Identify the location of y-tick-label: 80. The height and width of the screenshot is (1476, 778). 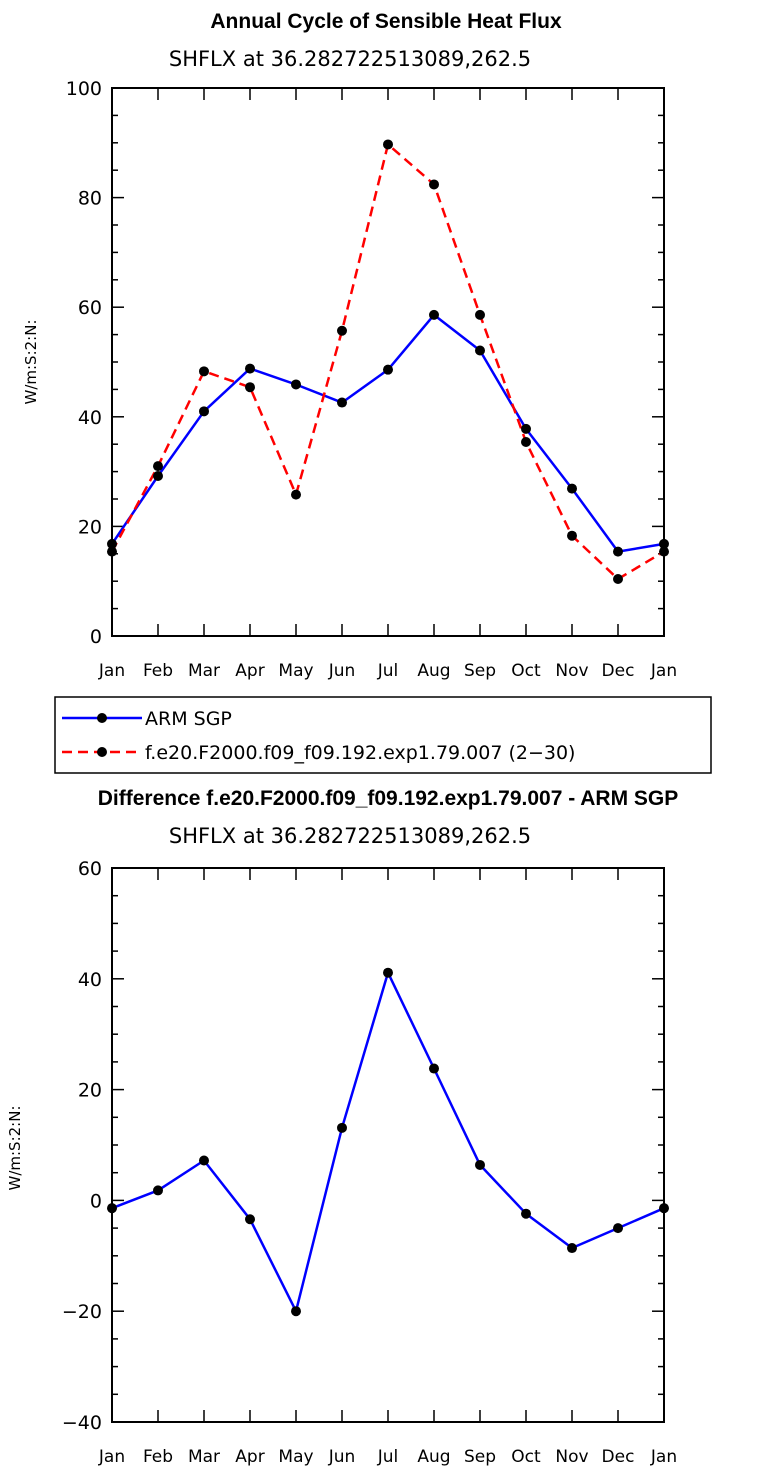
(90, 199).